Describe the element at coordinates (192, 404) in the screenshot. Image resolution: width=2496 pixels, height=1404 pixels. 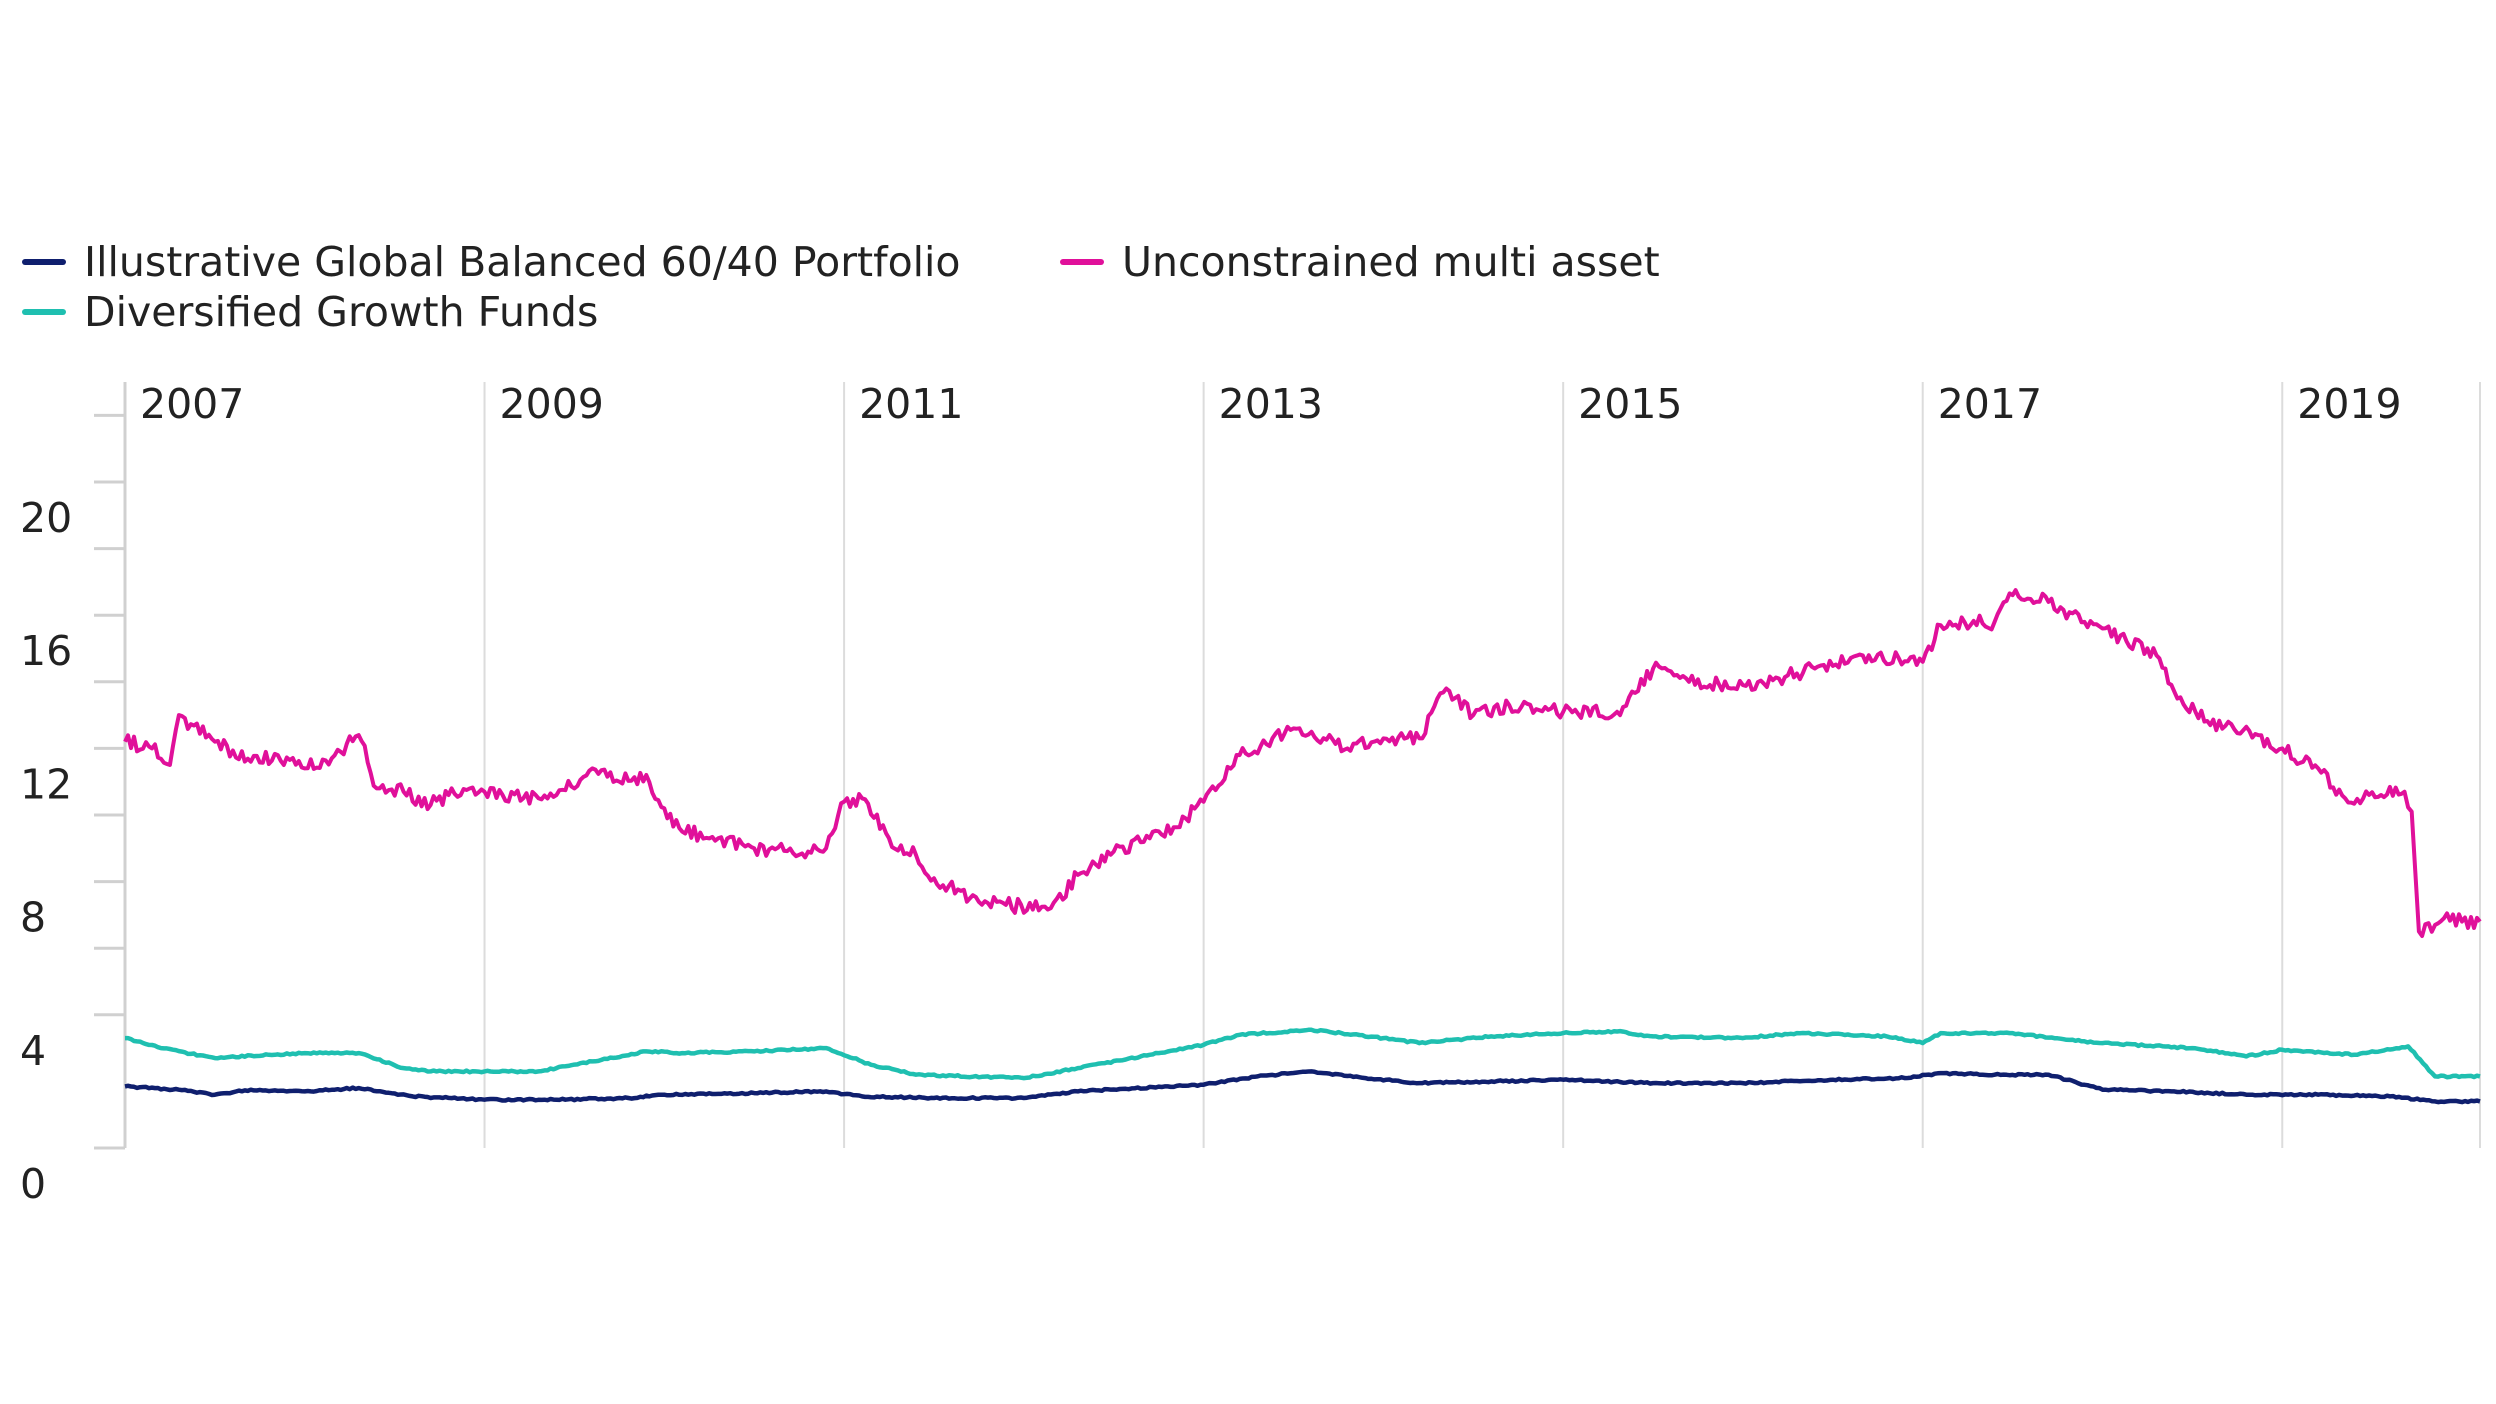
I see `x-tick-label-2007: 2007` at that location.